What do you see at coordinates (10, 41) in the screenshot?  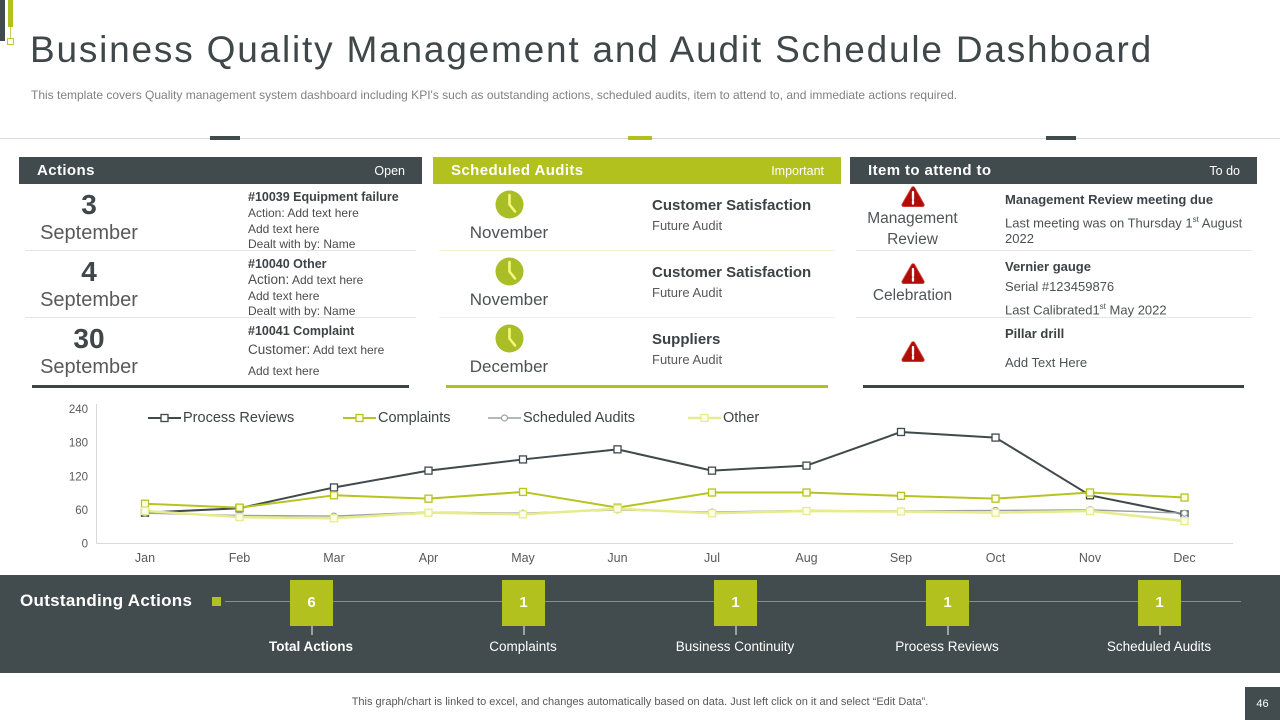 I see `deco-square` at bounding box center [10, 41].